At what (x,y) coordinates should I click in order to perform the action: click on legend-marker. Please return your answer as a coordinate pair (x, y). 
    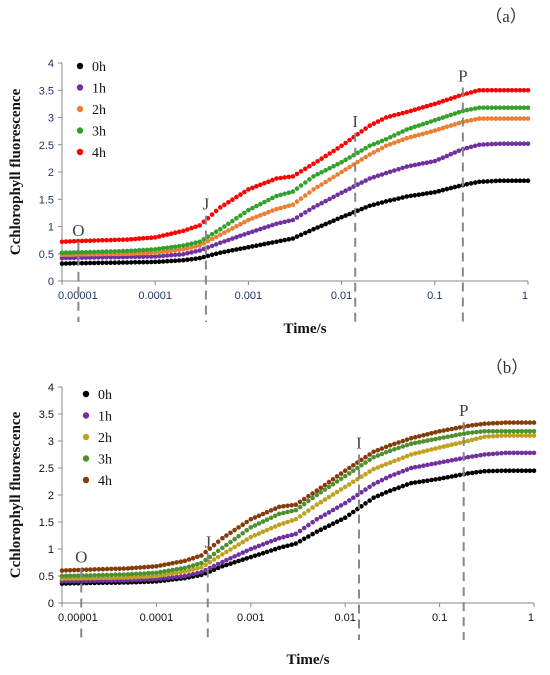
    Looking at the image, I should click on (80, 109).